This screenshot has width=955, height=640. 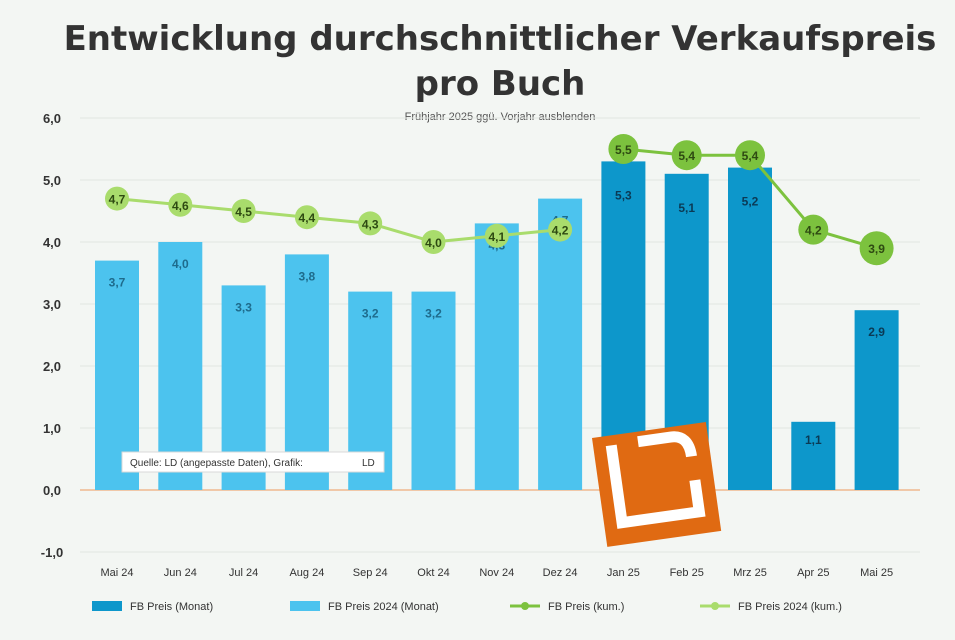 What do you see at coordinates (52, 428) in the screenshot?
I see `y-tick-label: 1,0` at bounding box center [52, 428].